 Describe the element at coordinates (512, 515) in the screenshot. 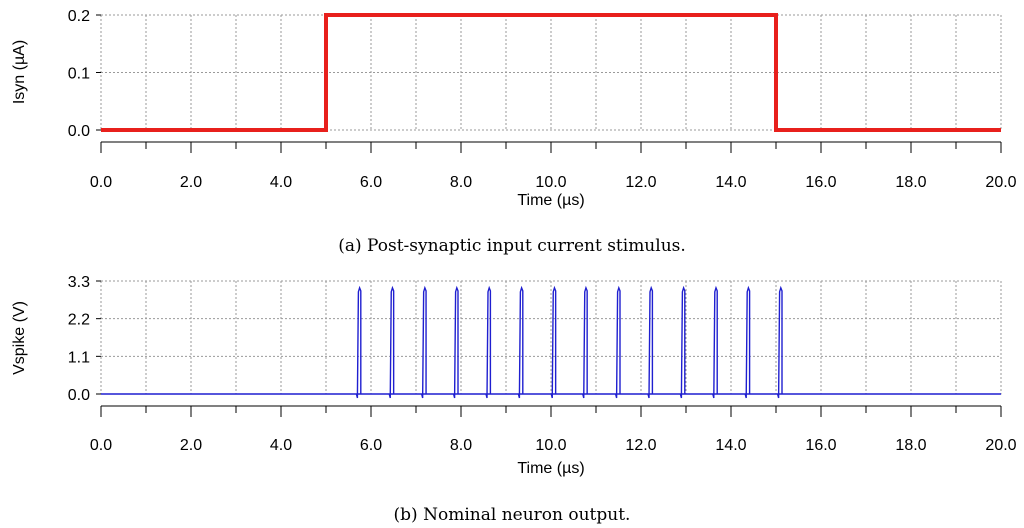

I see `panel-b-caption: (b) Nominal neuron output.` at that location.